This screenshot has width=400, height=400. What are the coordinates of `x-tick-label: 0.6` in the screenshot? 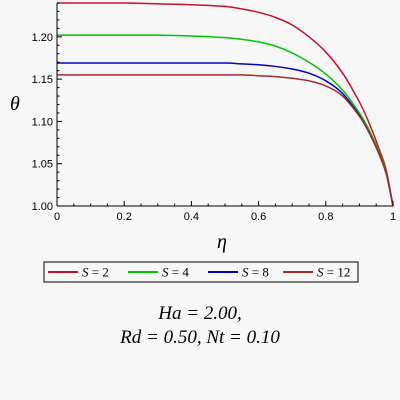 It's located at (258, 217).